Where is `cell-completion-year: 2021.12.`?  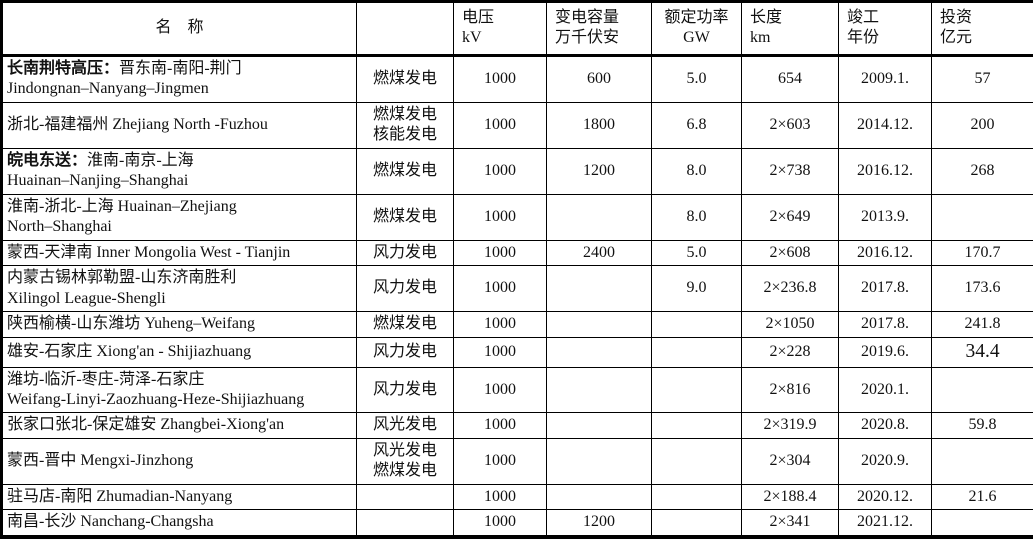
cell-completion-year: 2021.12. is located at coordinates (885, 523).